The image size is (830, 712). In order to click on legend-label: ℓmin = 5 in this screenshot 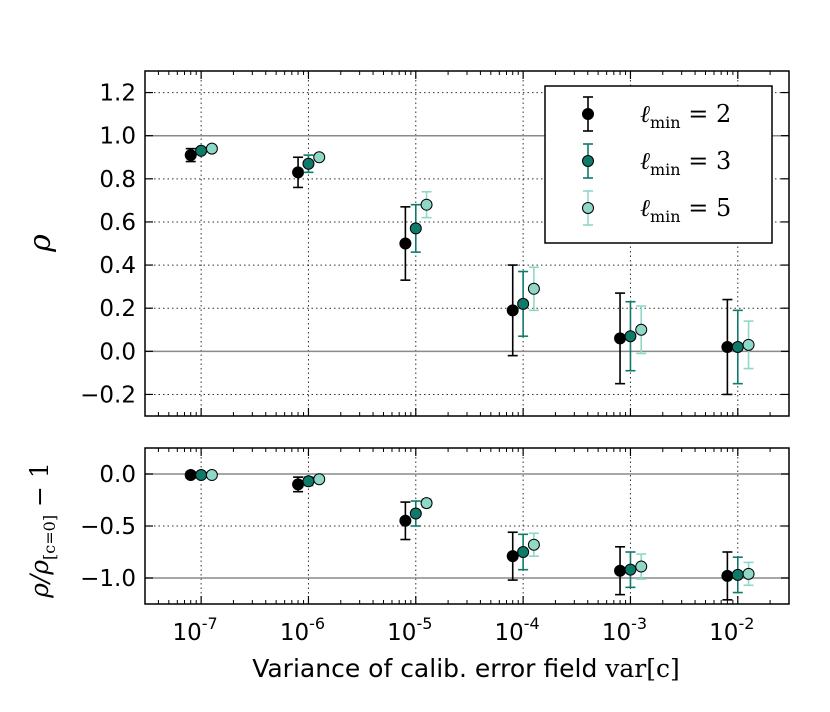, I will do `click(685, 210)`.